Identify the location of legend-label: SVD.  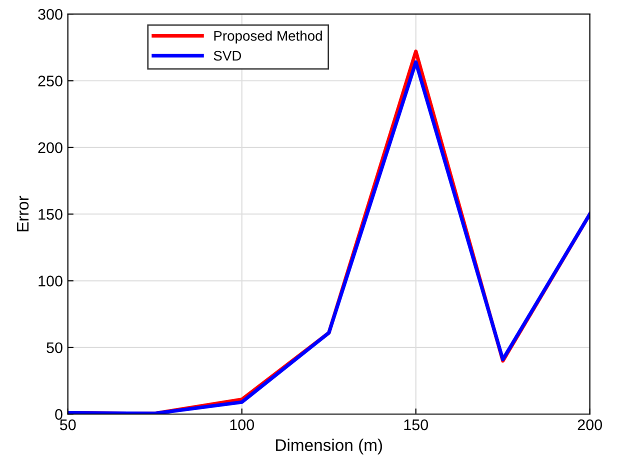
(228, 55).